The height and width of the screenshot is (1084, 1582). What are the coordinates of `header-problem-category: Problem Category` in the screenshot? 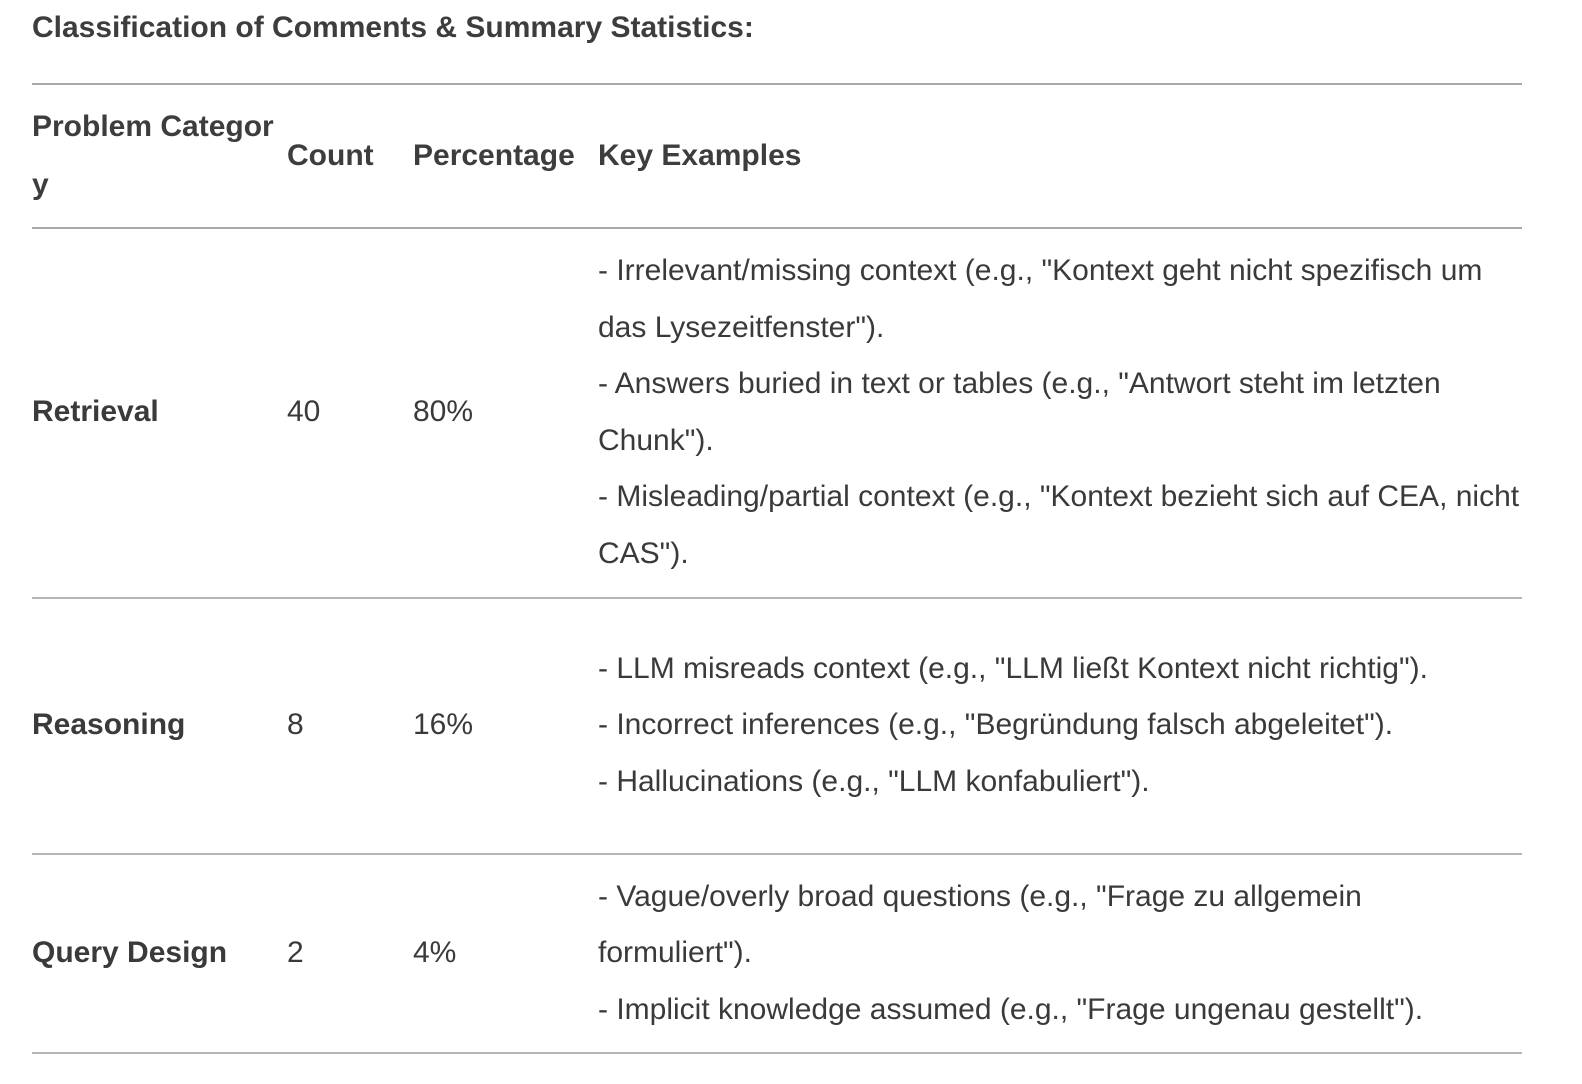 It's located at (153, 155).